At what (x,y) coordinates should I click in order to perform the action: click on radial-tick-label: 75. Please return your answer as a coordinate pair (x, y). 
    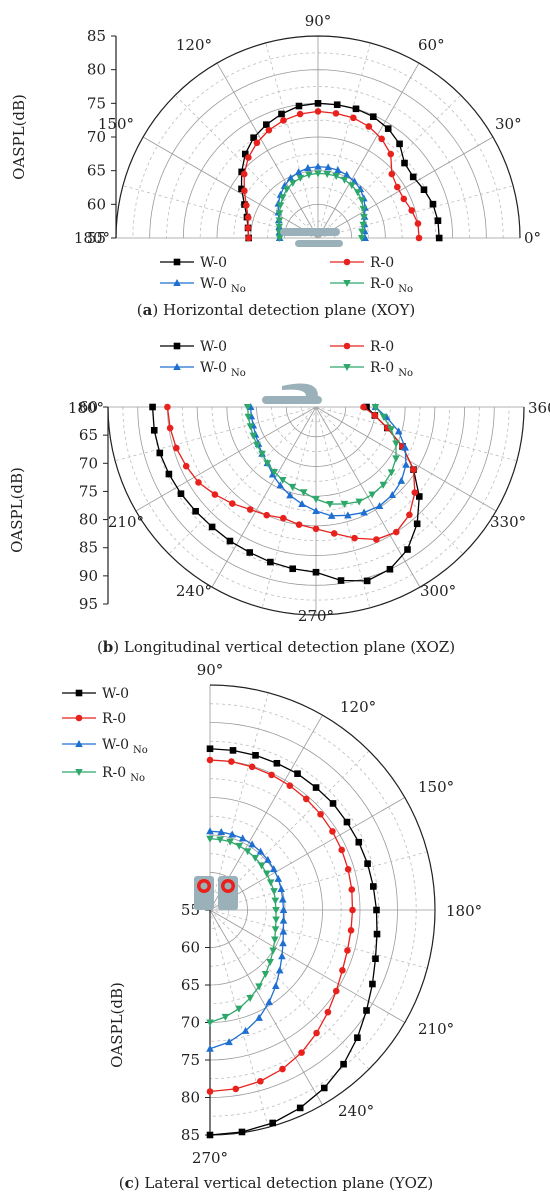
    Looking at the image, I should click on (190, 1060).